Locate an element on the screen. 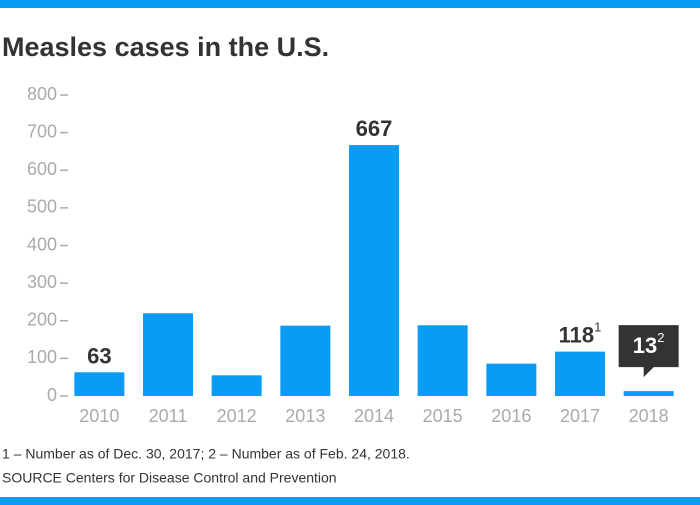 Image resolution: width=700 pixels, height=505 pixels. y-tick-label: 300 is located at coordinates (42, 282).